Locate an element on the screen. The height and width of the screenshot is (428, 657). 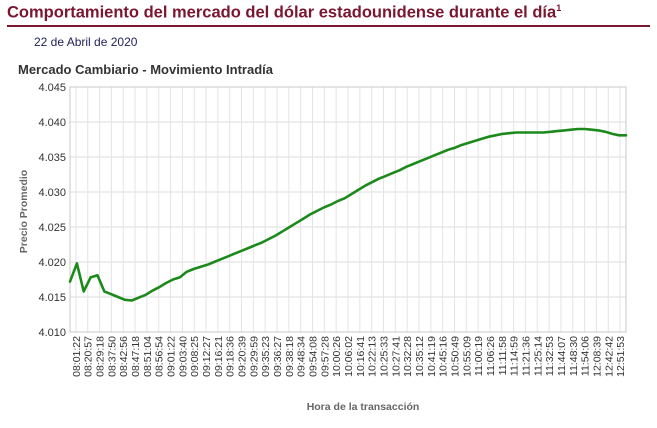
x-axis-title: Hora de la transacción is located at coordinates (363, 407).